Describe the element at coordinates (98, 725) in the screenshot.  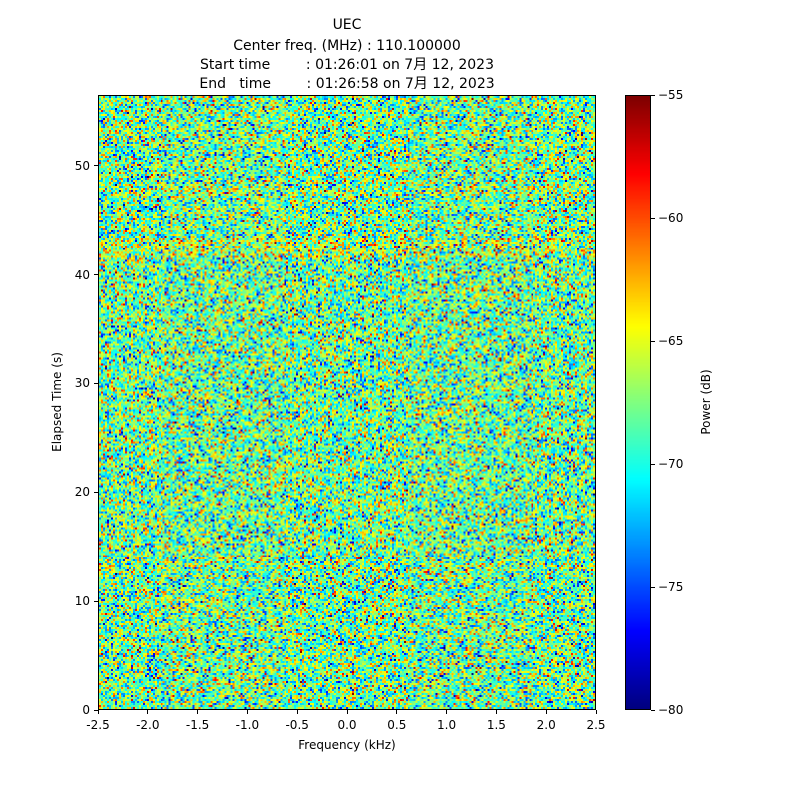
I see `x-tick-label: -2.5` at that location.